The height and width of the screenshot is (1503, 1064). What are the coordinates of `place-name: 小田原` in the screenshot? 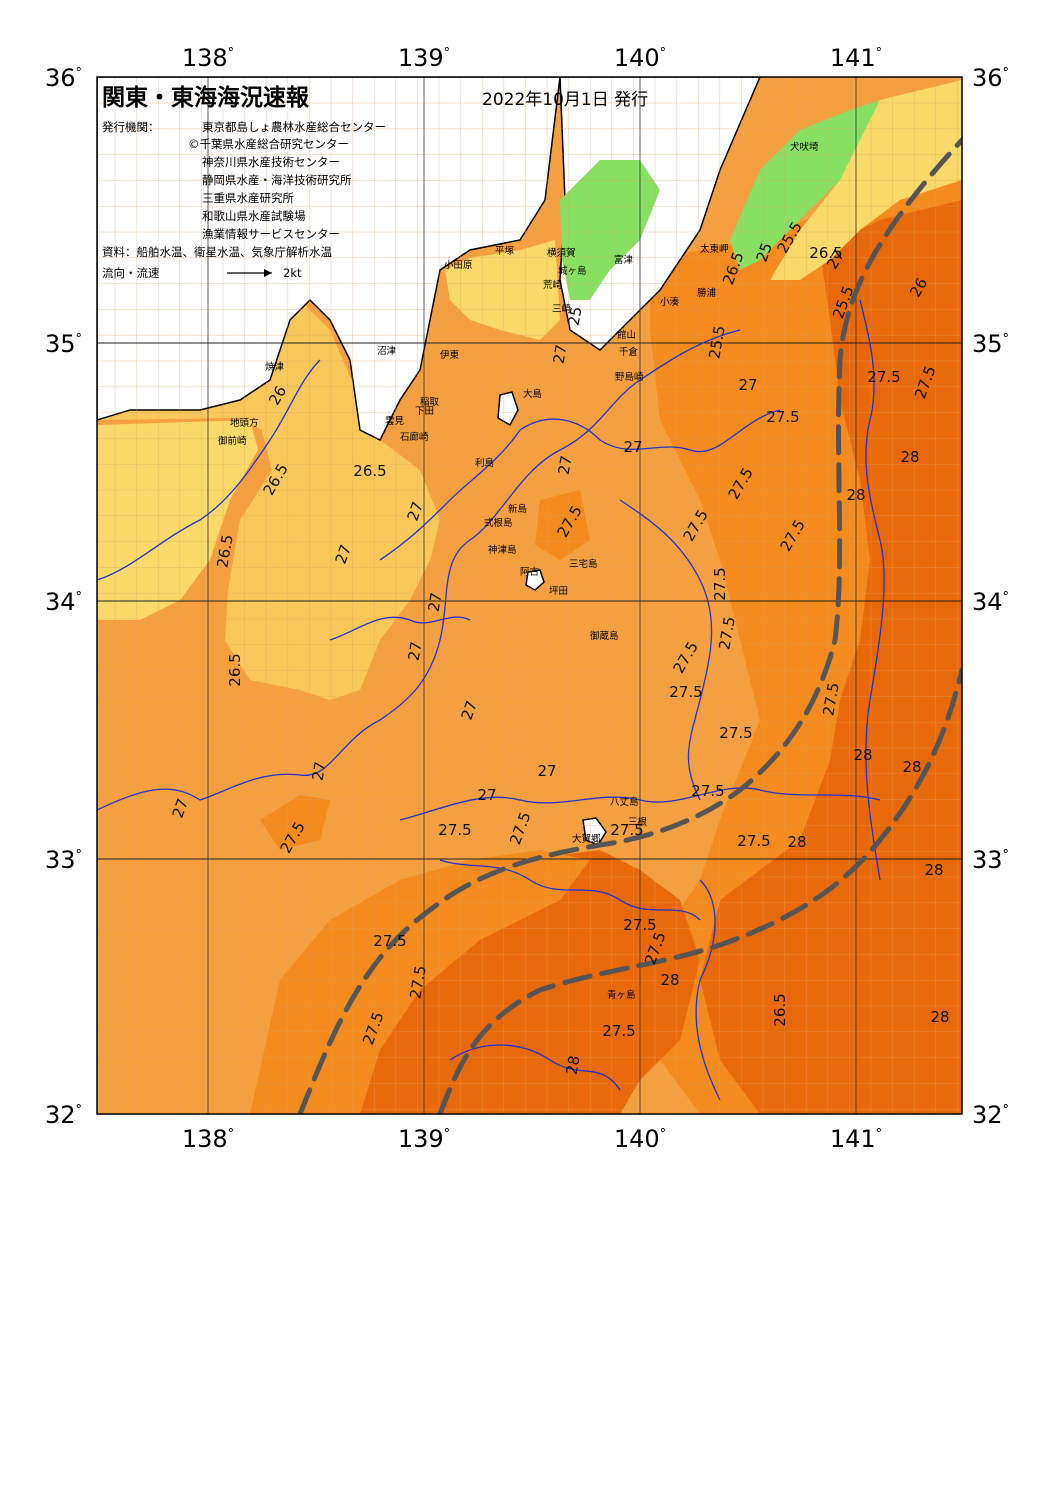 It's located at (458, 265).